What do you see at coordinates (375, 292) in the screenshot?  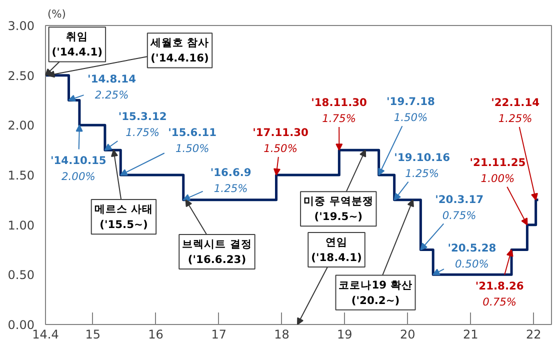 I see `annotation: 코로나19 확산 ('20.2~)` at bounding box center [375, 292].